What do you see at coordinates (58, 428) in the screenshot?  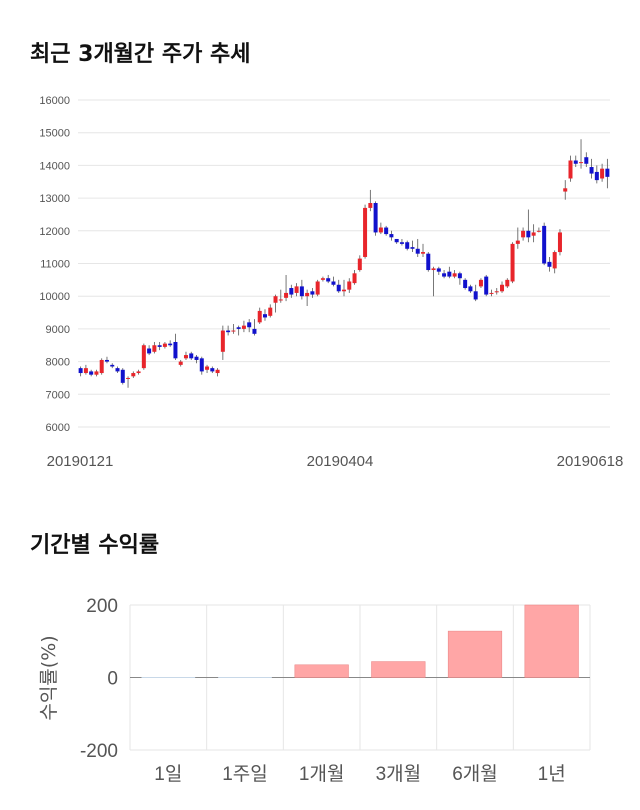 I see `candle-y-tick-label: 6000` at bounding box center [58, 428].